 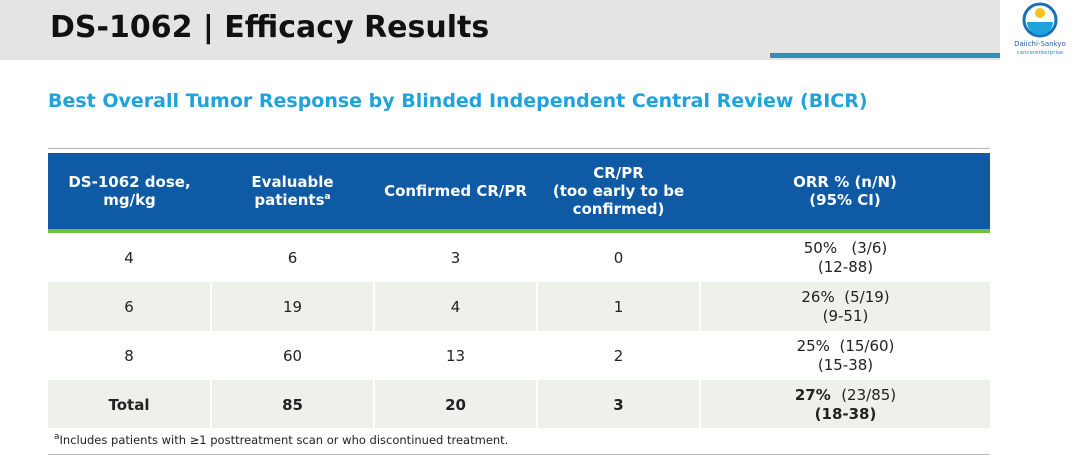 I want to click on logo-mark-icon, so click(x=1040, y=20).